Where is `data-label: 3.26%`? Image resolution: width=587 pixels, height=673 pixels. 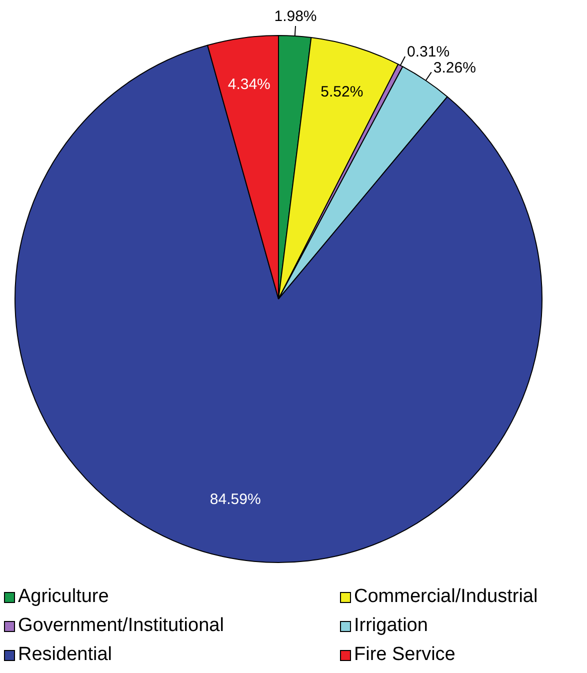
data-label: 3.26% is located at coordinates (454, 67).